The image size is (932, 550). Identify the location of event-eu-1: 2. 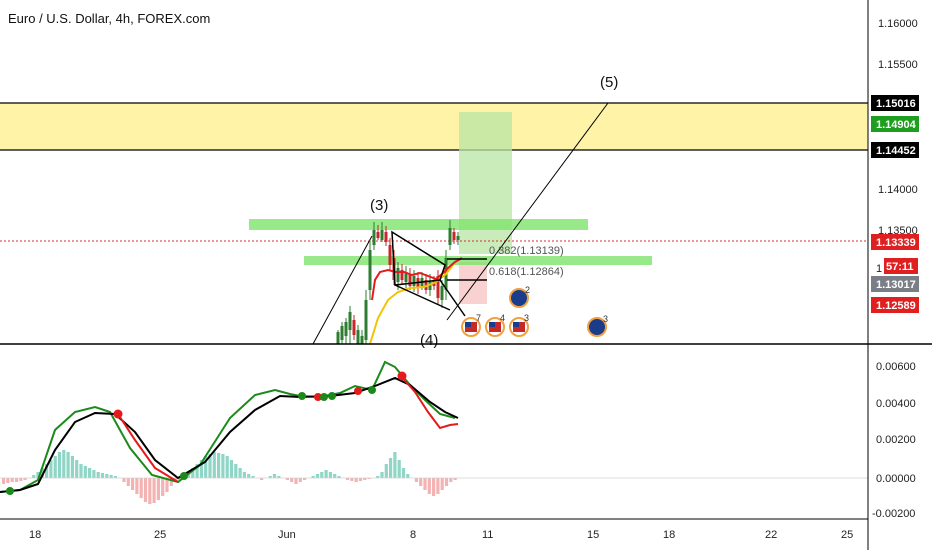
(519, 296).